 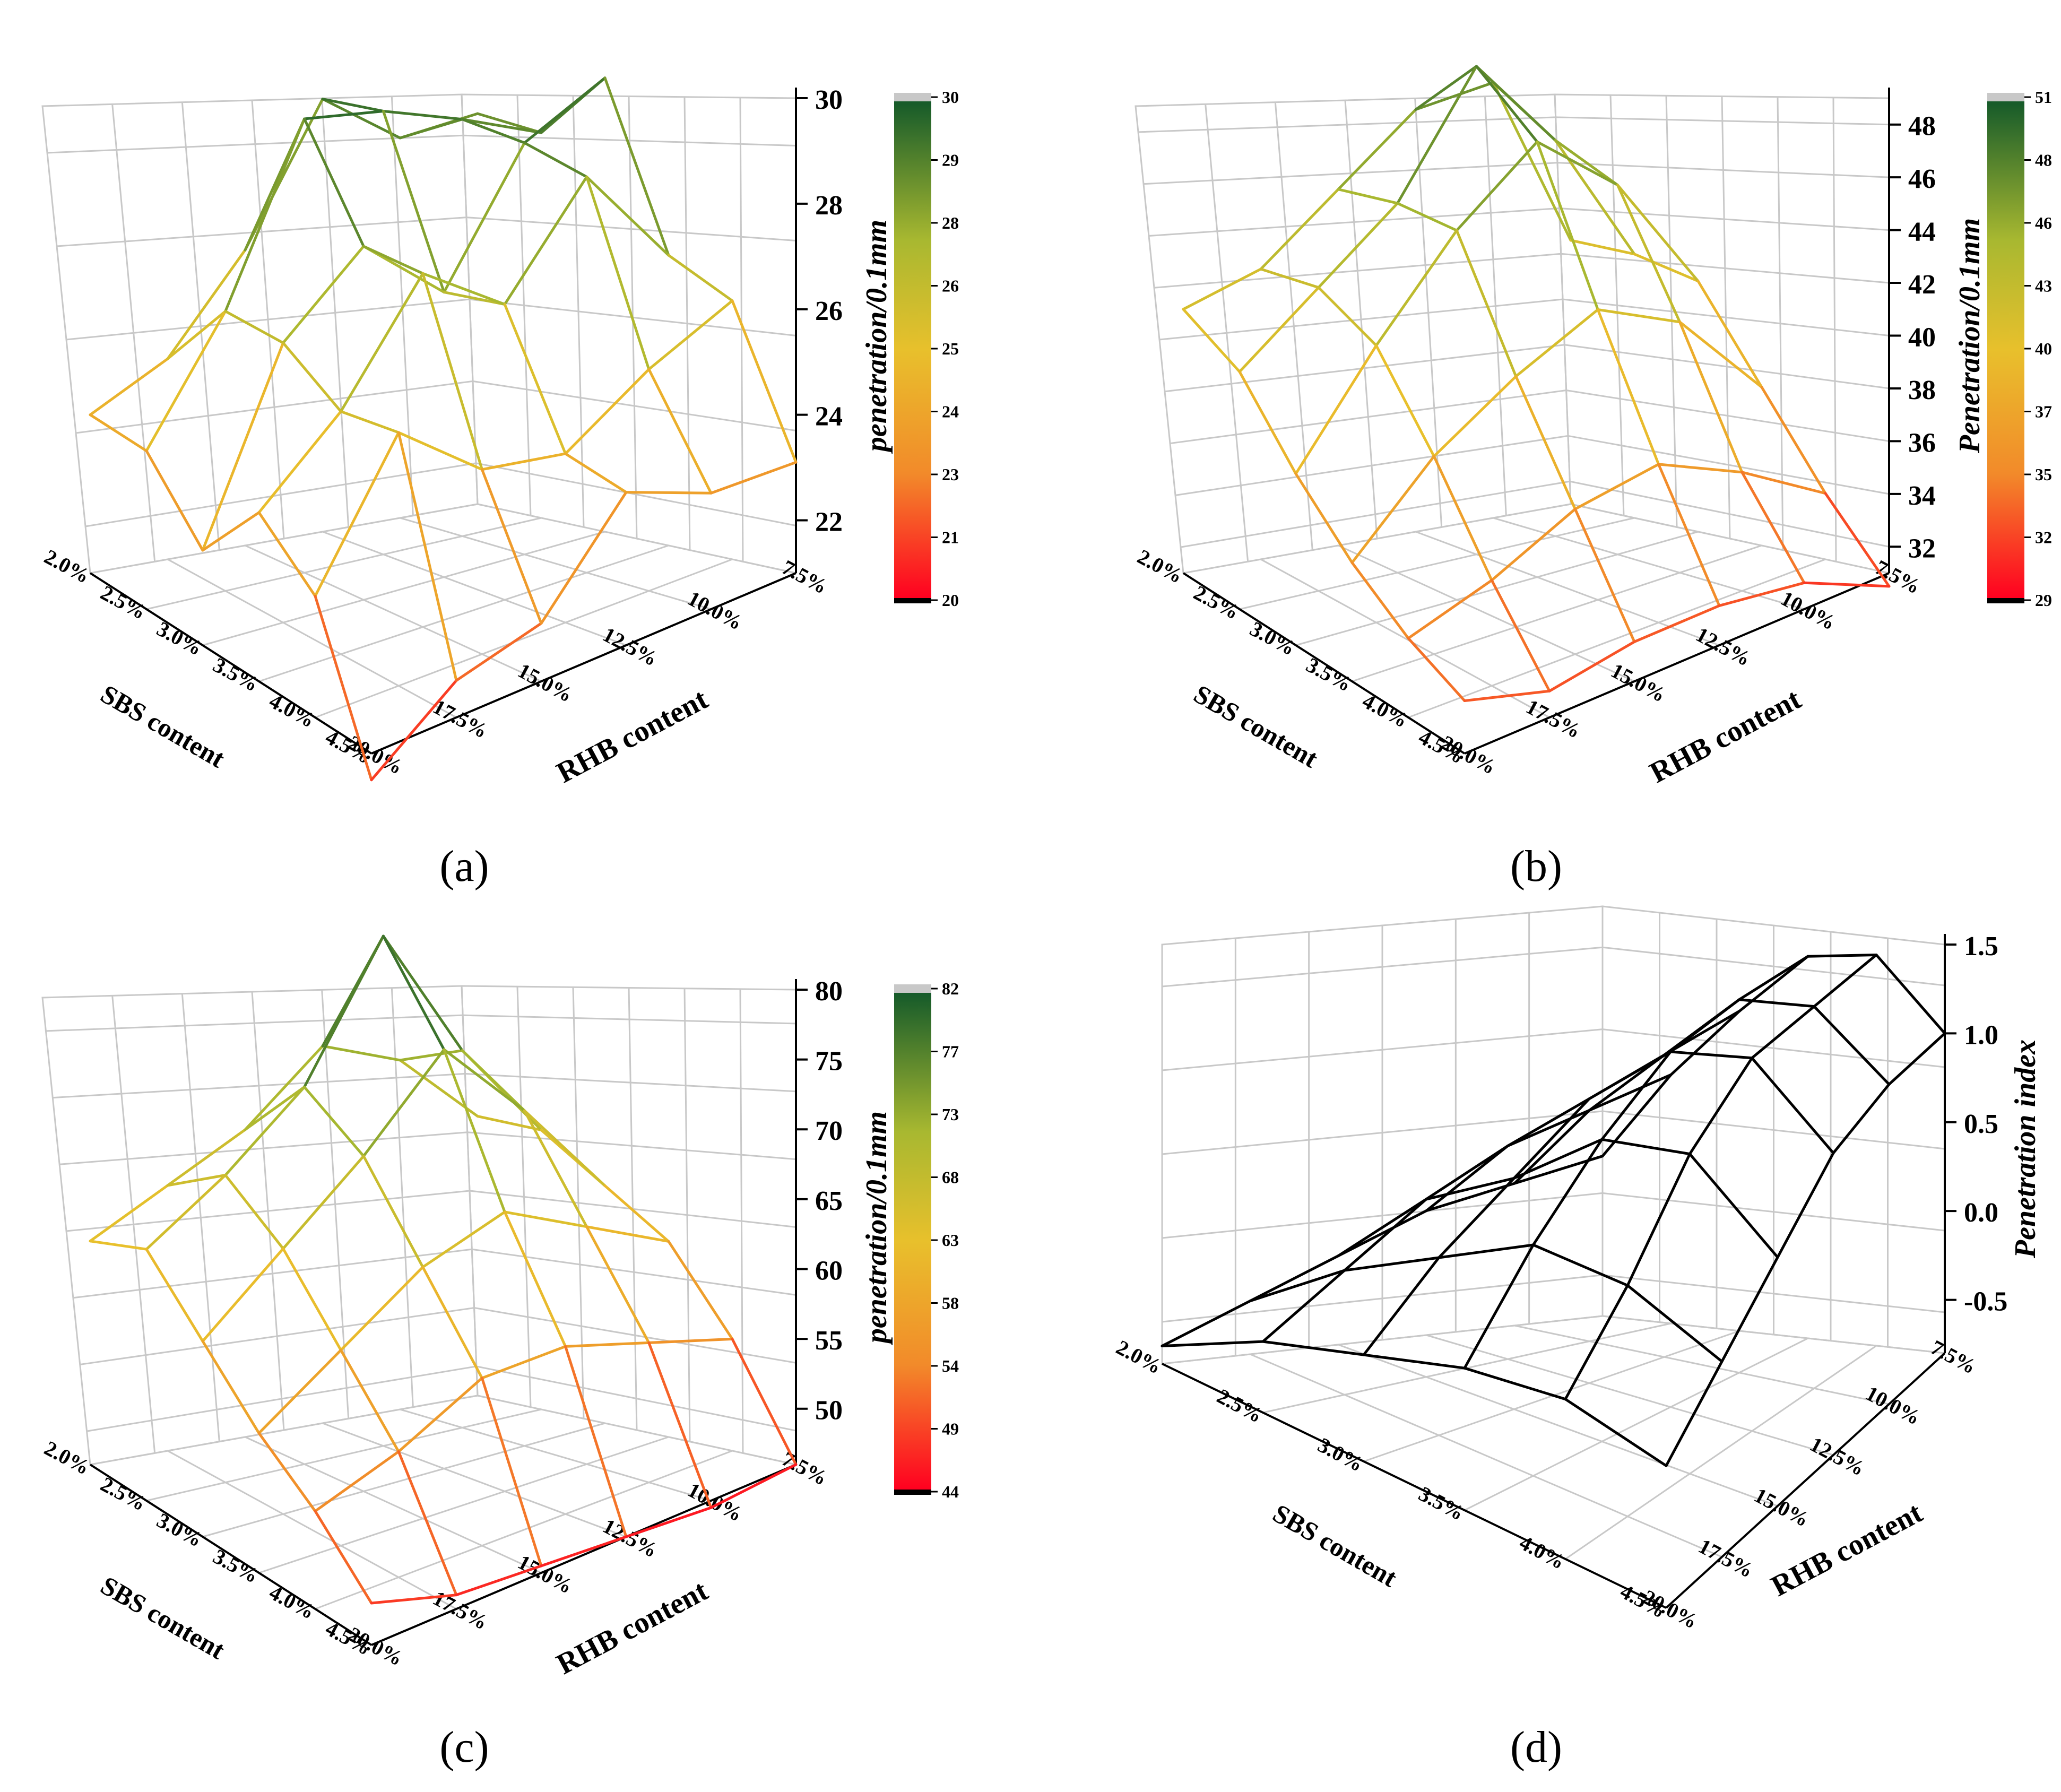 I want to click on y-tick-label: 10.0%, so click(x=715, y=1502).